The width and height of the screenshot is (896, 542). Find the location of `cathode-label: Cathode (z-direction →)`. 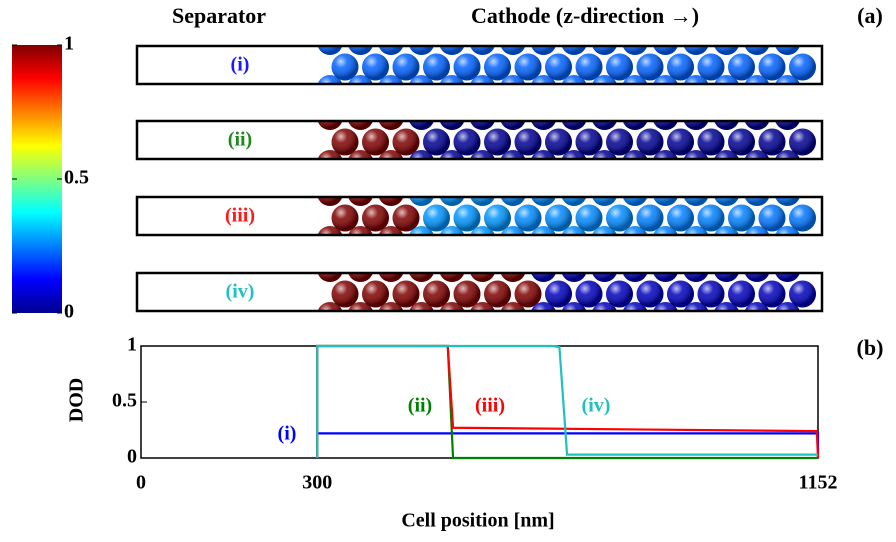

cathode-label: Cathode (z-direction →) is located at coordinates (585, 15).